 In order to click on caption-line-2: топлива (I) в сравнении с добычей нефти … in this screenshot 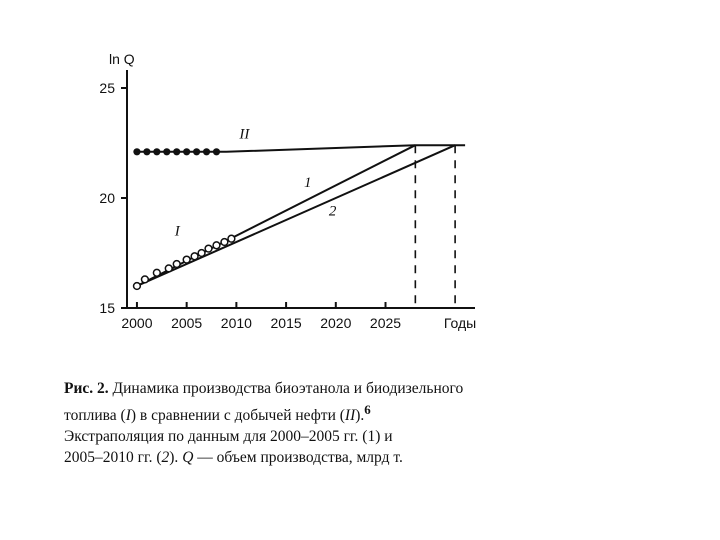, I will do `click(342, 412)`.